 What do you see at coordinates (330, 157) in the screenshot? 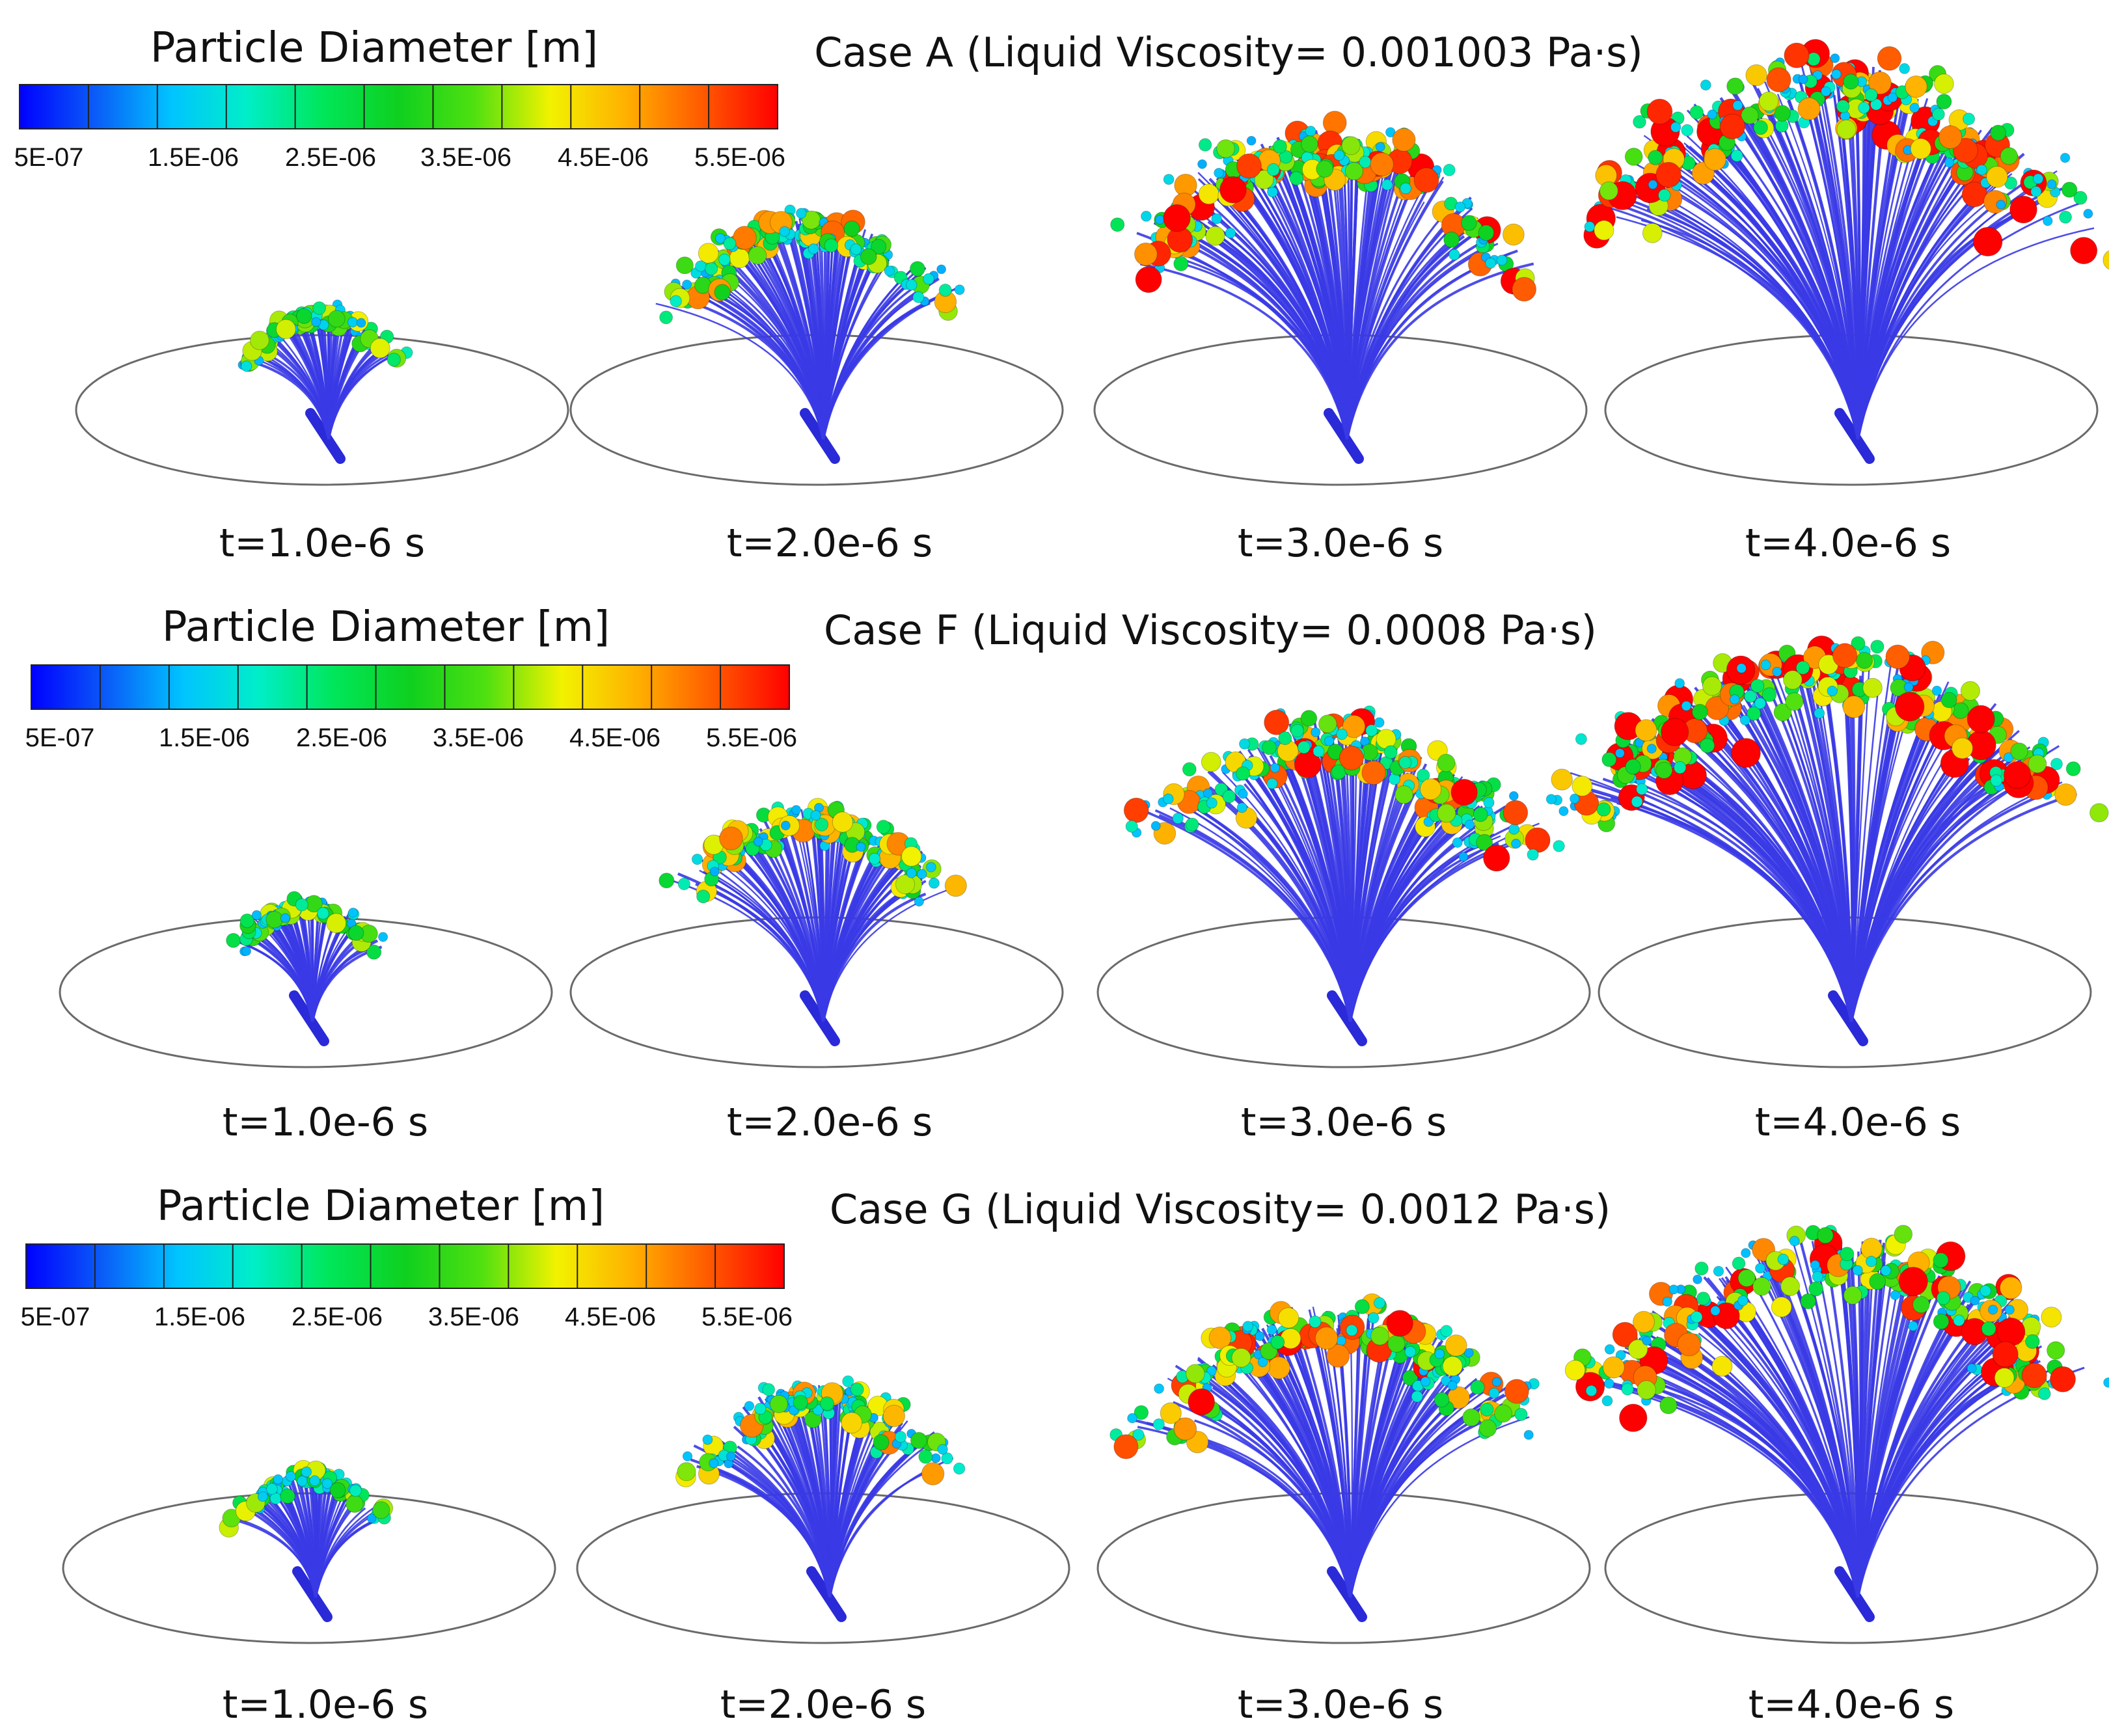
I see `tick-label: 2.5E-06` at bounding box center [330, 157].